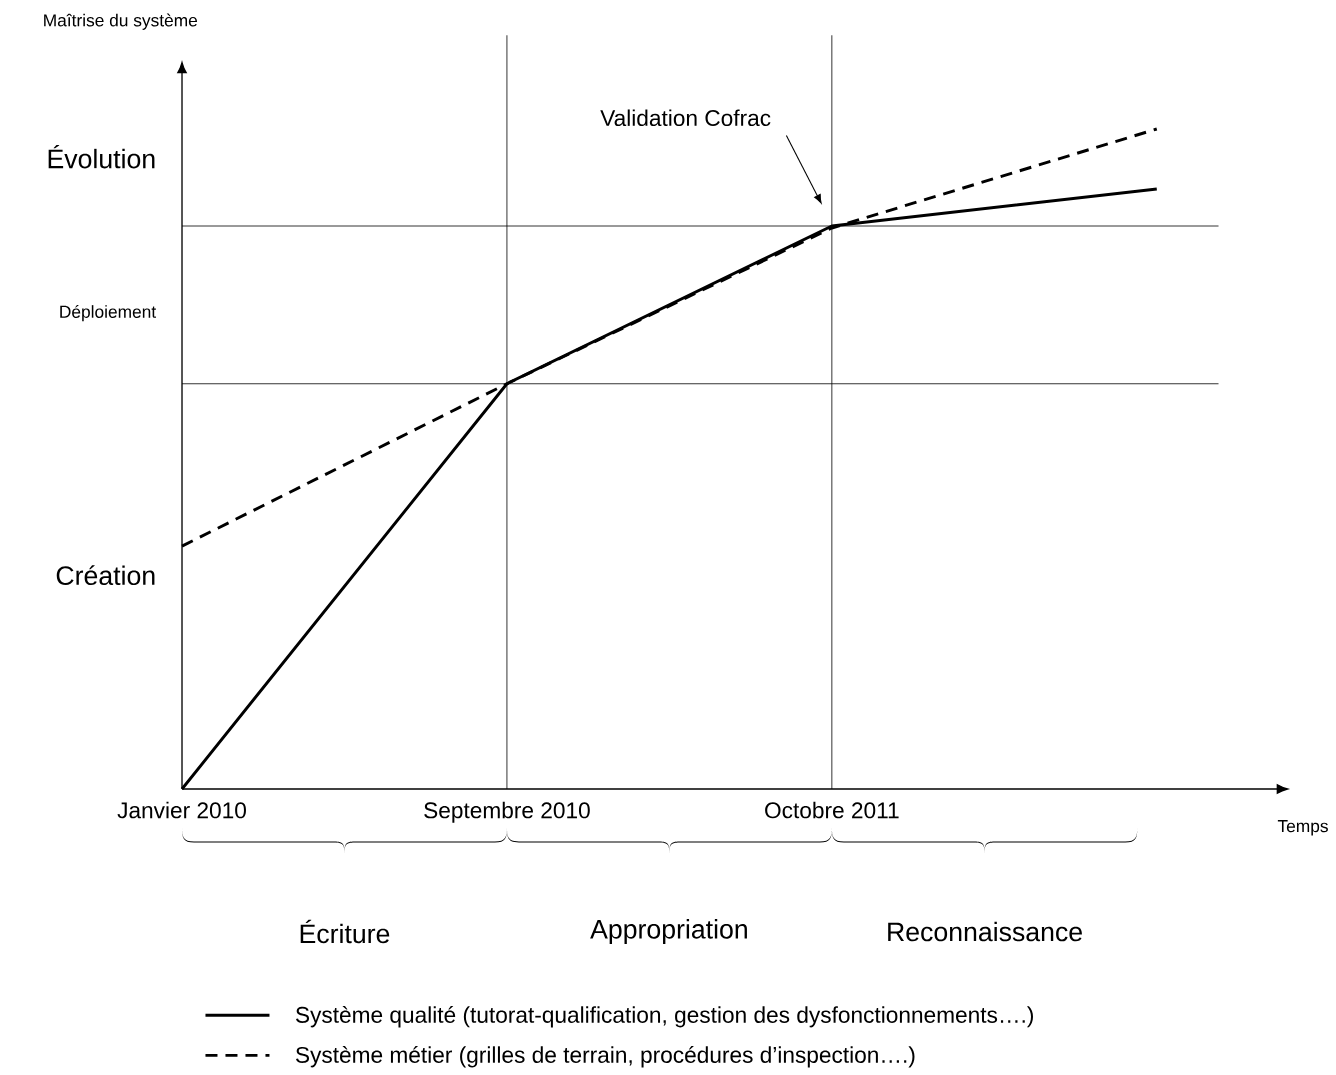 The image size is (1336, 1075). I want to click on legend-label: Système qualité (tutorat-qualification, gestion des dysfonctionnements….), so click(664, 1017).